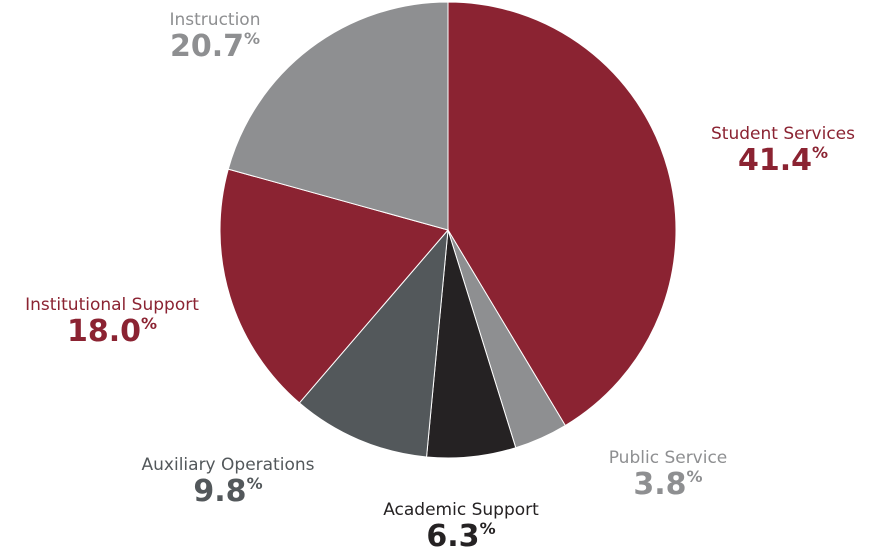  I want to click on label-name-student-services: Student Services, so click(783, 134).